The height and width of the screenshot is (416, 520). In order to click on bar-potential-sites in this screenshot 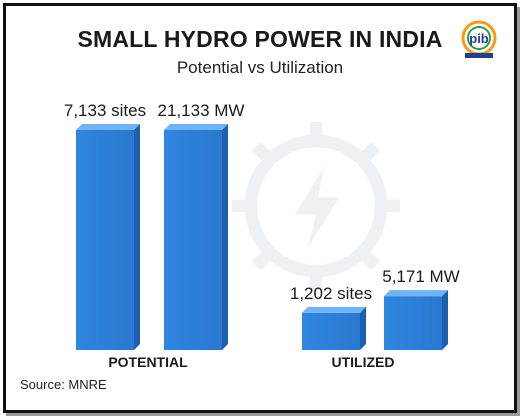, I will do `click(108, 237)`.